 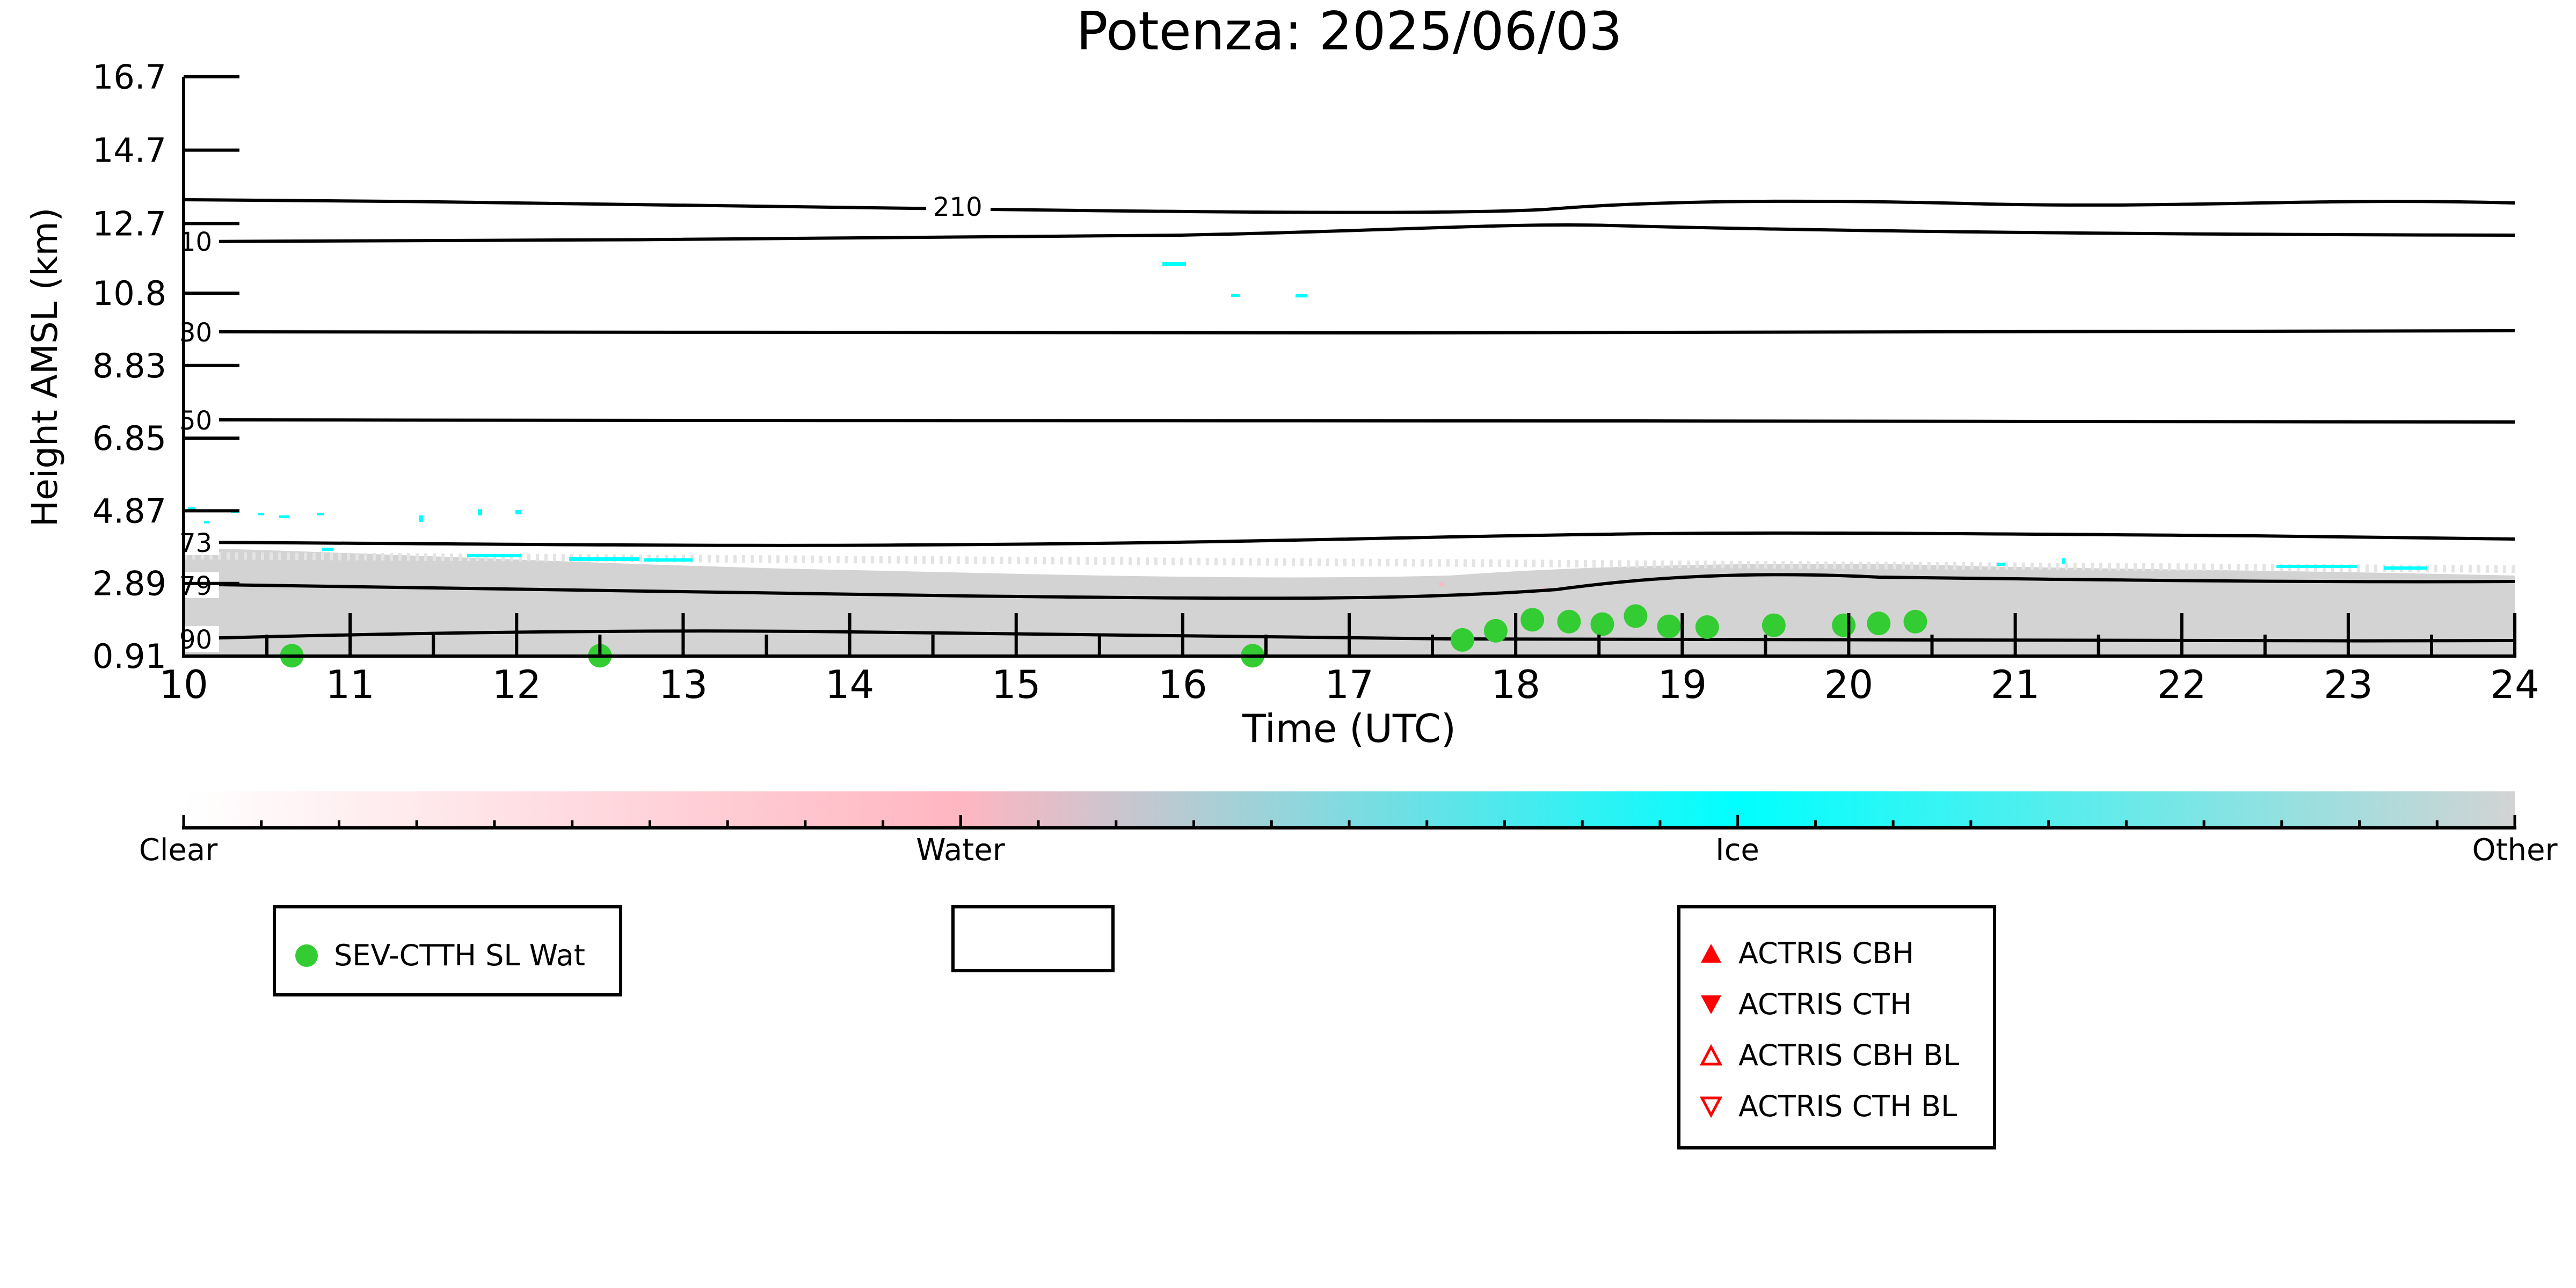 What do you see at coordinates (1182, 684) in the screenshot?
I see `x-tick-label: 16` at bounding box center [1182, 684].